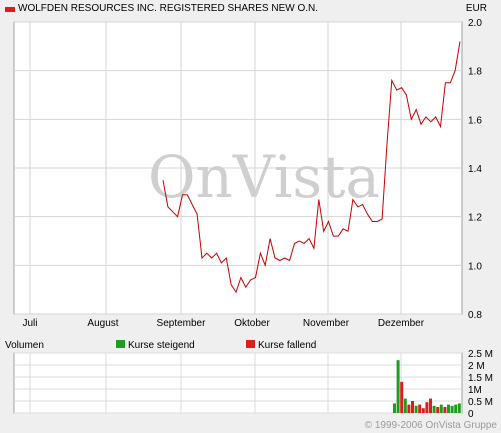  What do you see at coordinates (476, 366) in the screenshot?
I see `volume-y-tick-label: 2 M` at bounding box center [476, 366].